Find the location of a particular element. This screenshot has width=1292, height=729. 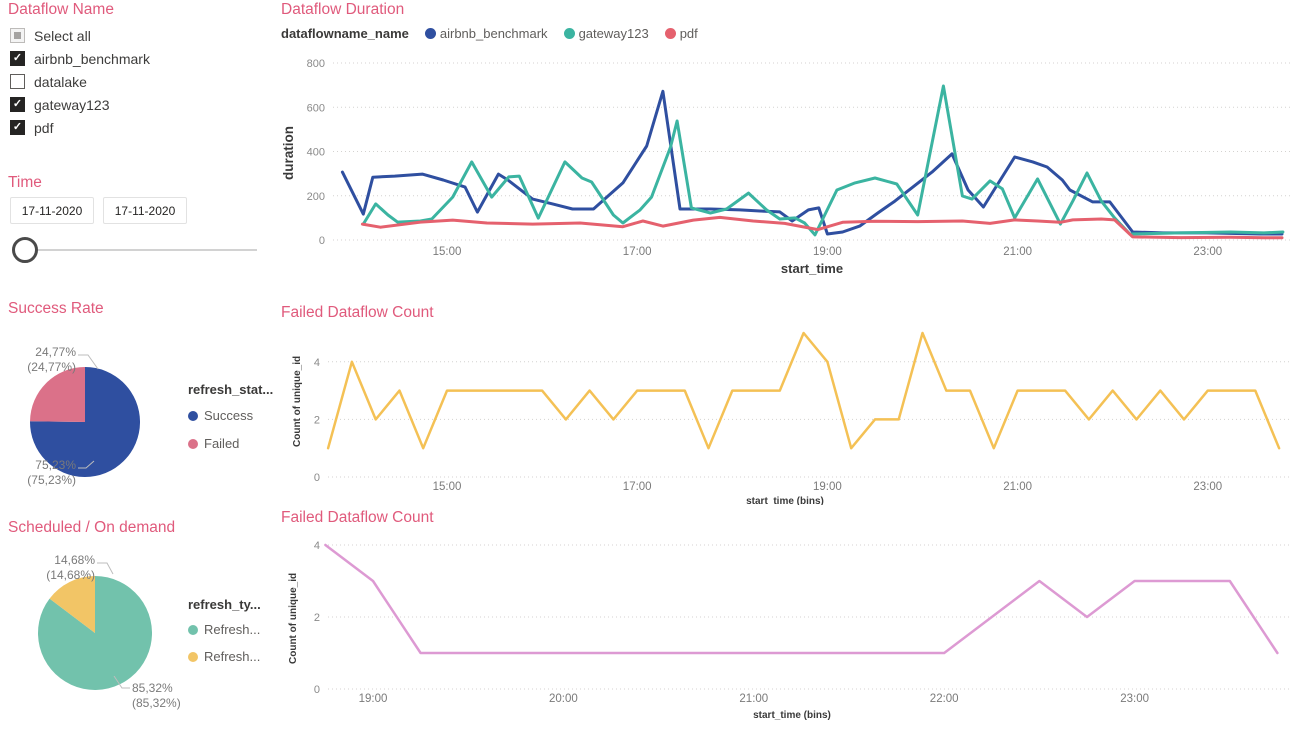

failed2-y-axis-label: Count of unique_id is located at coordinates (293, 618).